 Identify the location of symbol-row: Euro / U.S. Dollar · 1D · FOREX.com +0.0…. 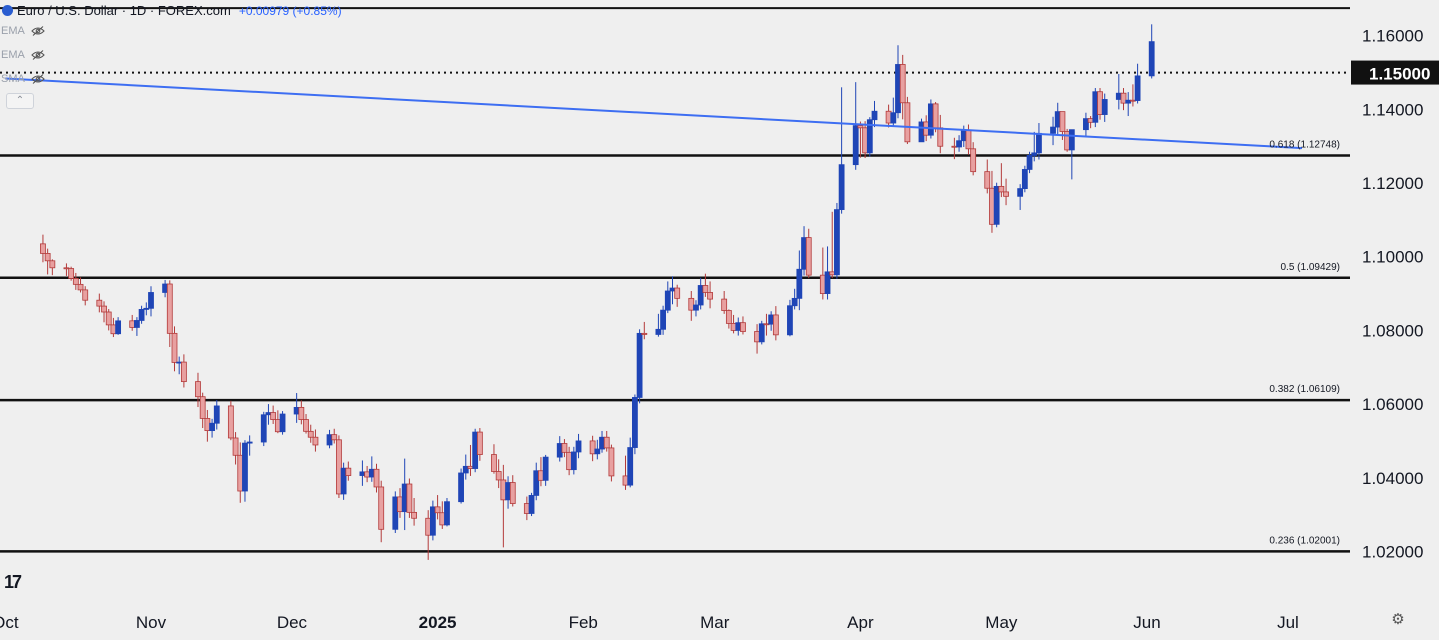
(171, 10).